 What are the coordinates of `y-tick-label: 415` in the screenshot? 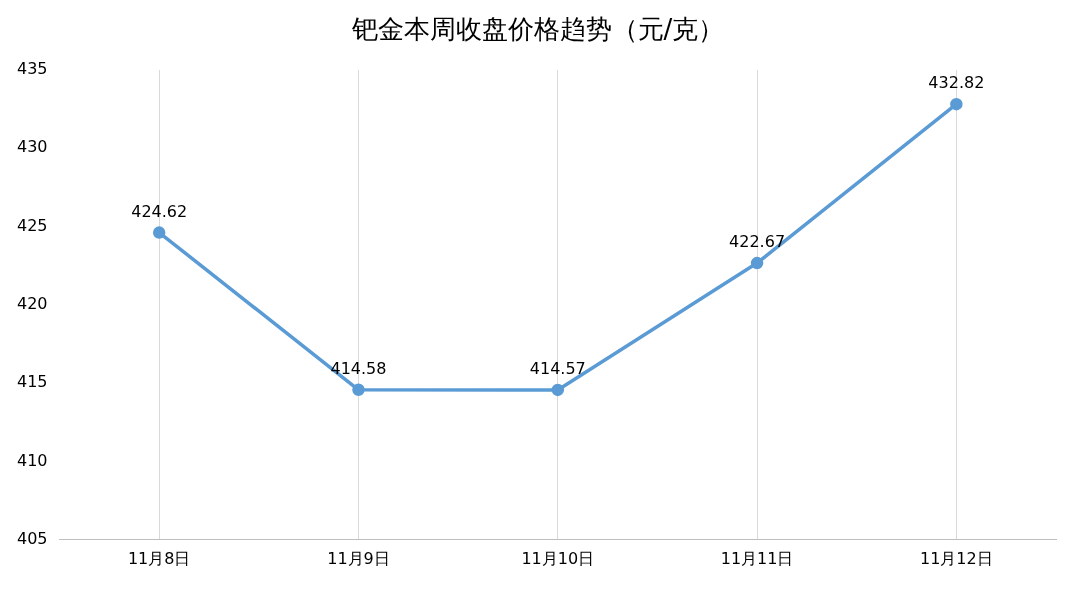 It's located at (32, 382).